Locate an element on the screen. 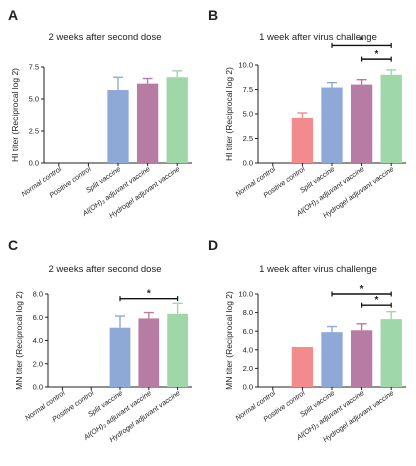  panel-letter: A is located at coordinates (13, 15).